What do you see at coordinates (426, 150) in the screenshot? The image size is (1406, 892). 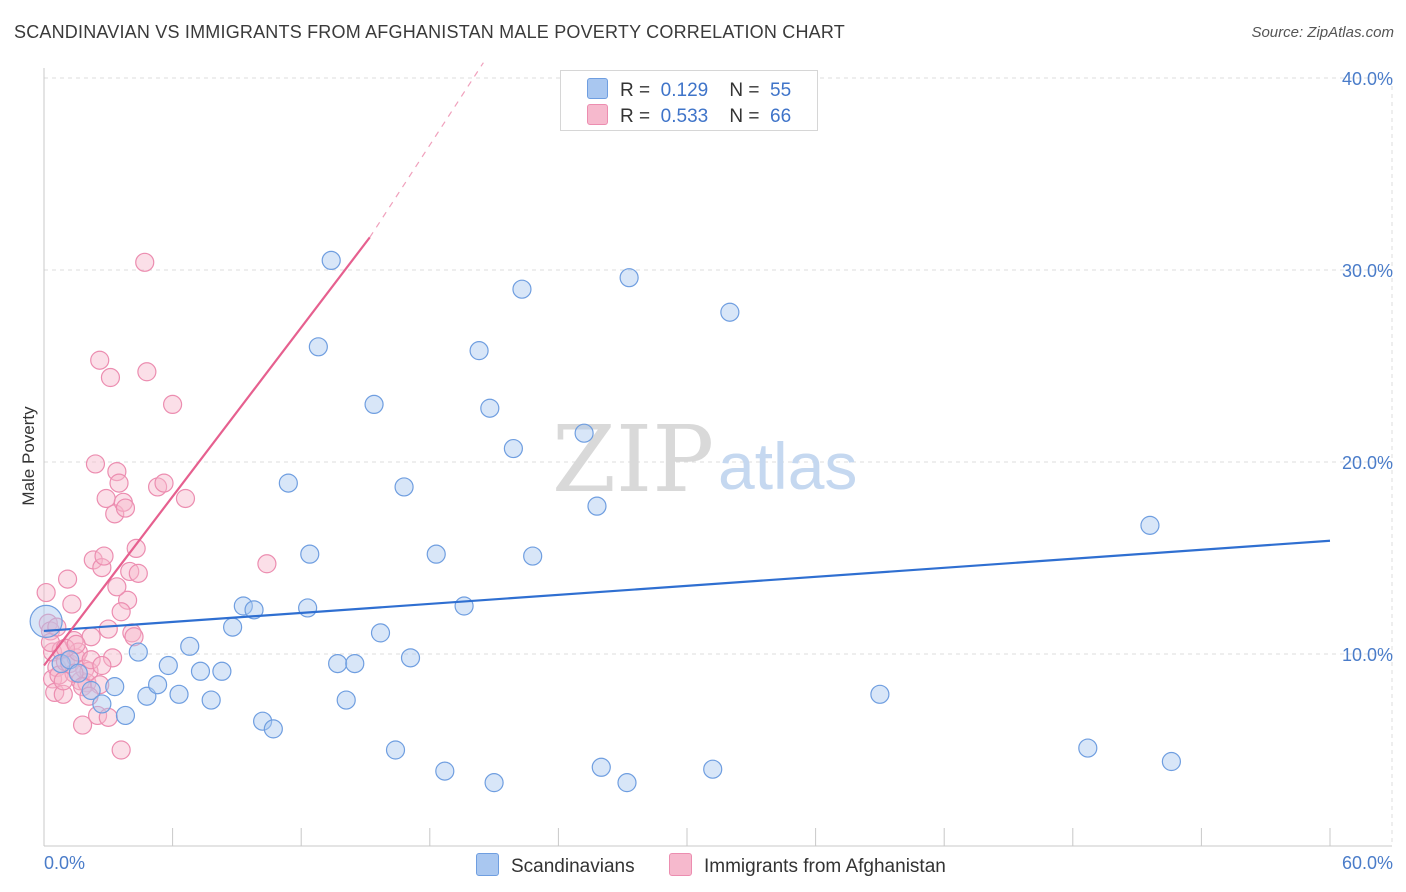 I see `trend-line-afghanistan-extension` at bounding box center [426, 150].